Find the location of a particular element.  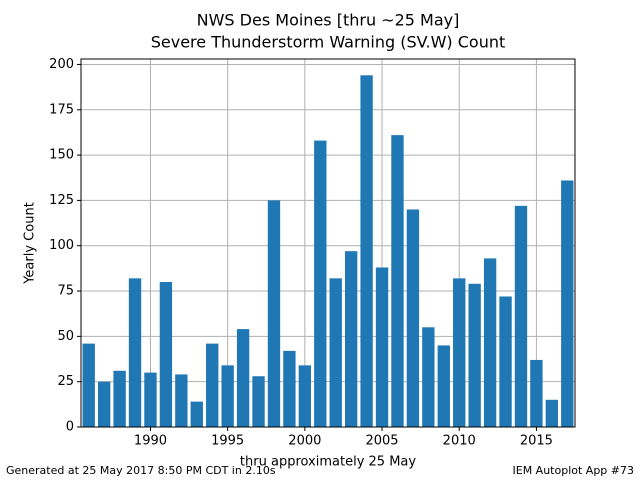

x-tick-label: 2015 is located at coordinates (536, 441).